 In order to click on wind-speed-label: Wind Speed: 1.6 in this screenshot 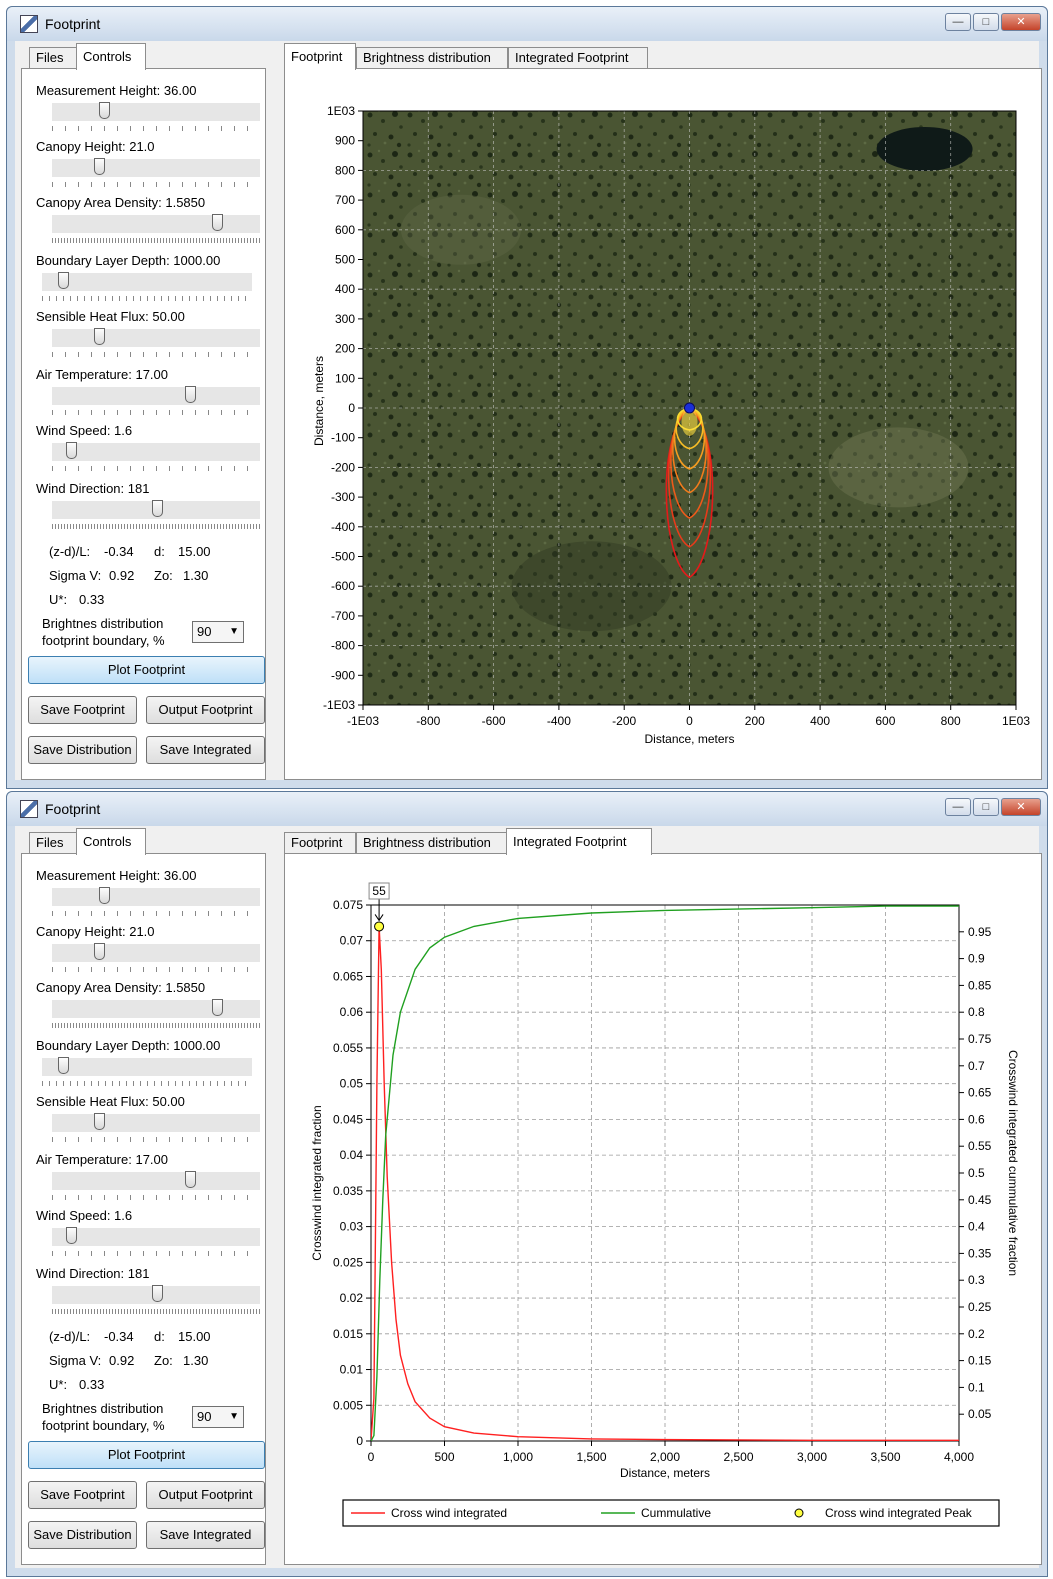, I will do `click(84, 1215)`.